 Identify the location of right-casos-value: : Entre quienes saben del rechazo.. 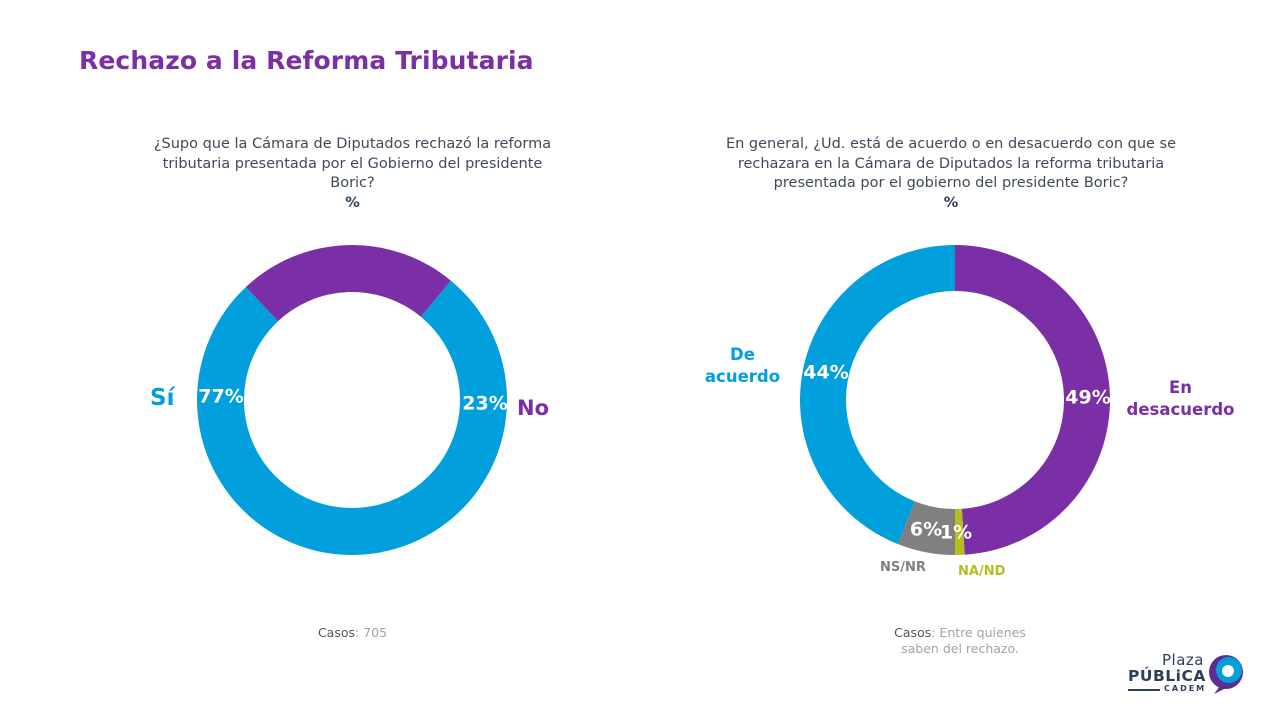
(963, 640).